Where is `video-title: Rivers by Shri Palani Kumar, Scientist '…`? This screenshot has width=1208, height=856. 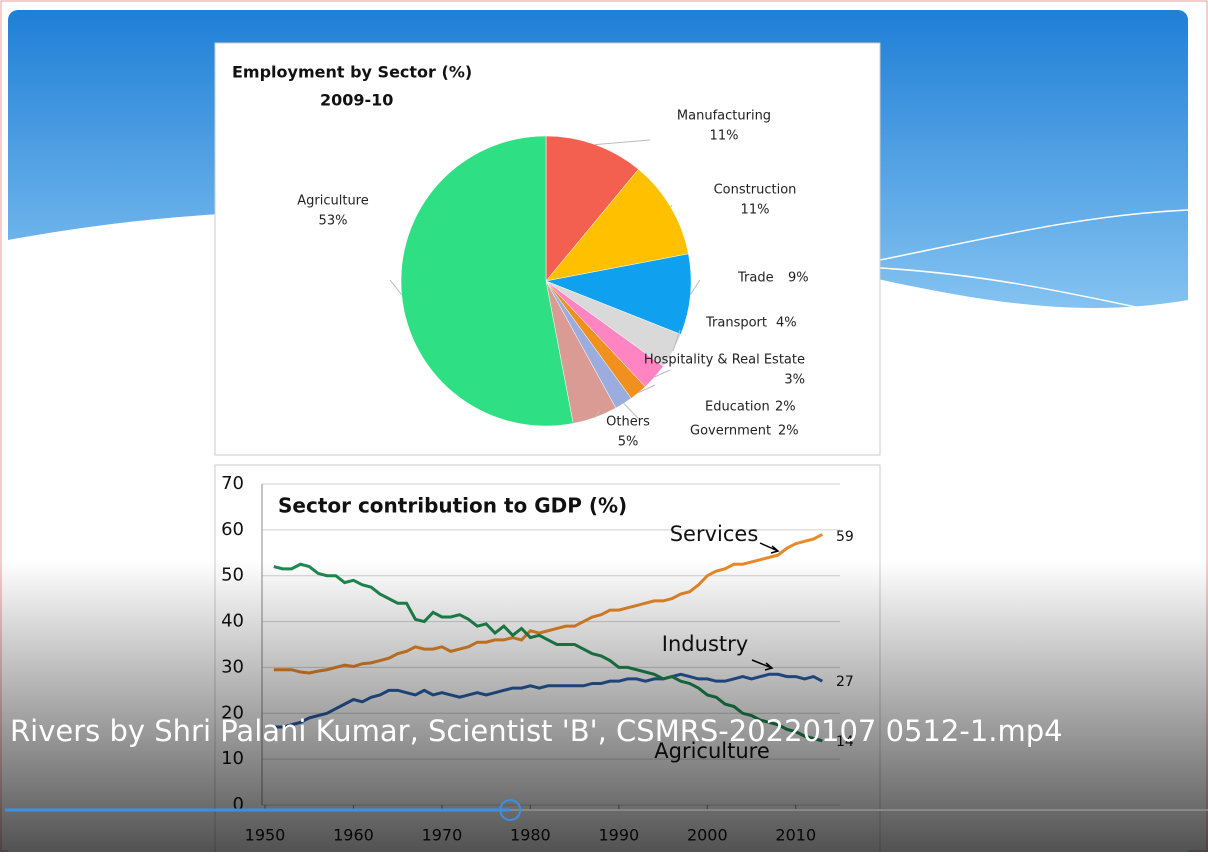 video-title: Rivers by Shri Palani Kumar, Scientist '… is located at coordinates (536, 731).